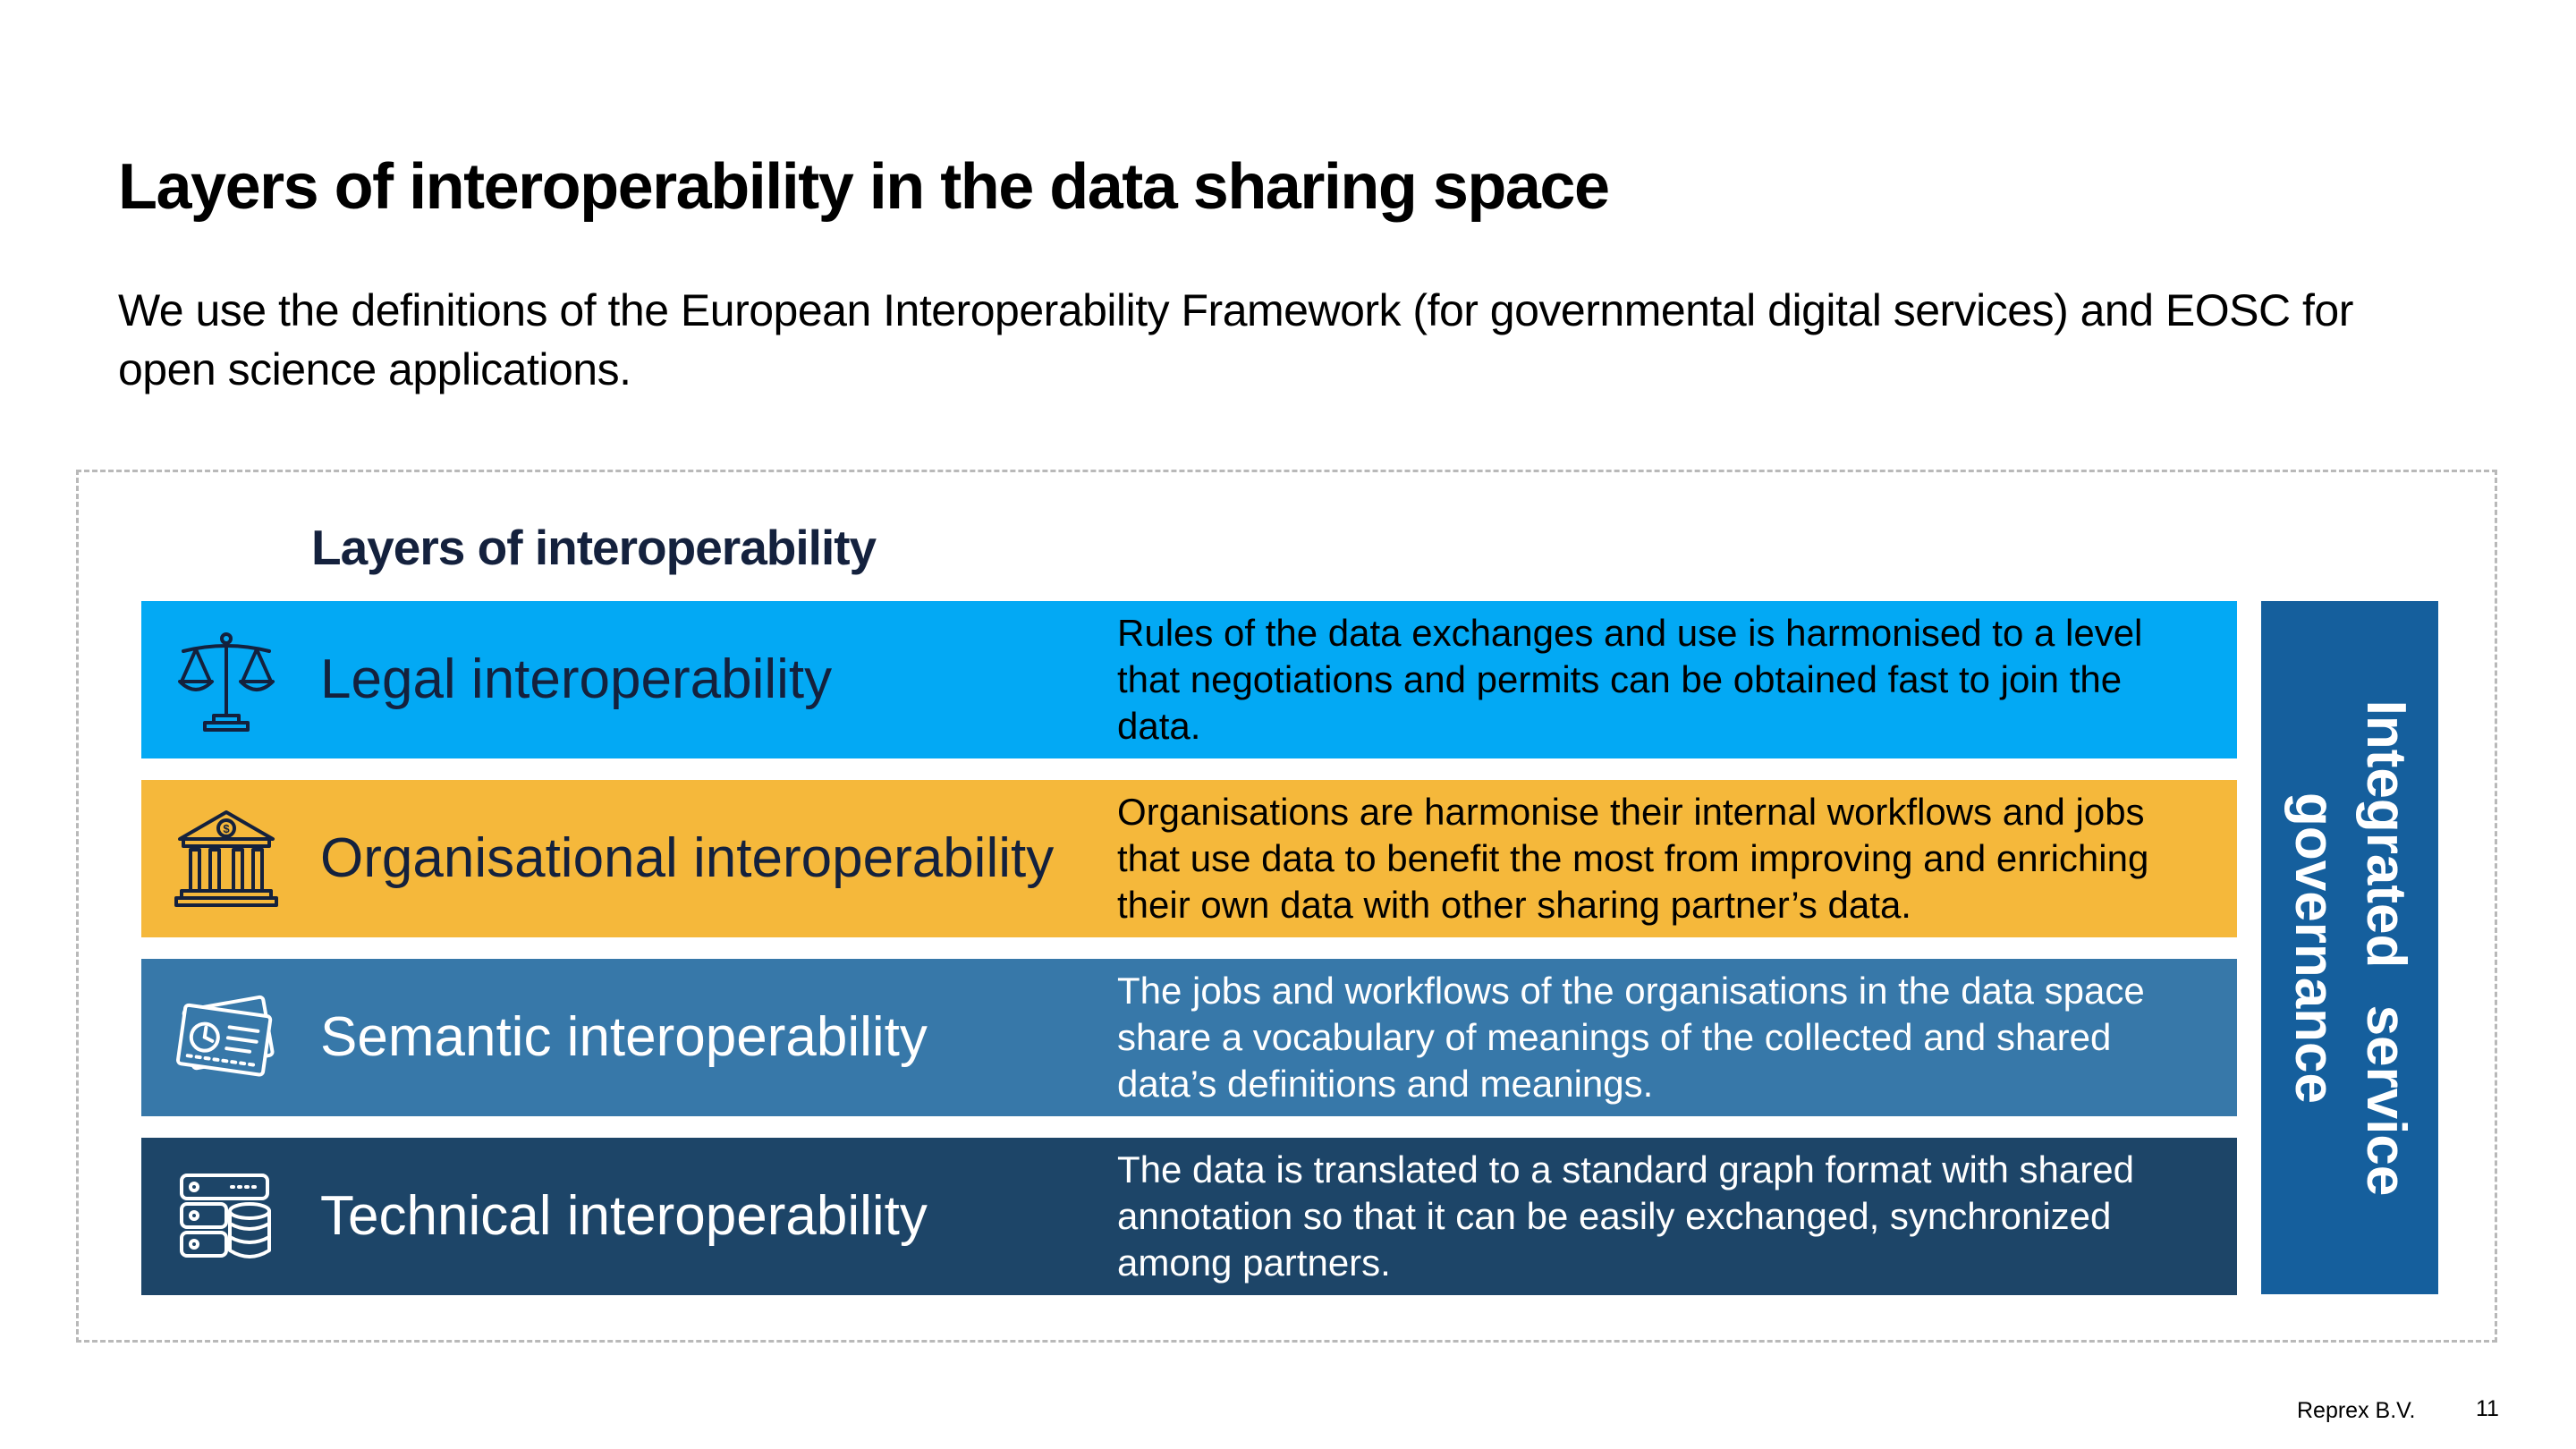 The image size is (2576, 1449). Describe the element at coordinates (2356, 1410) in the screenshot. I see `footer-company: Reprex B.V.` at that location.